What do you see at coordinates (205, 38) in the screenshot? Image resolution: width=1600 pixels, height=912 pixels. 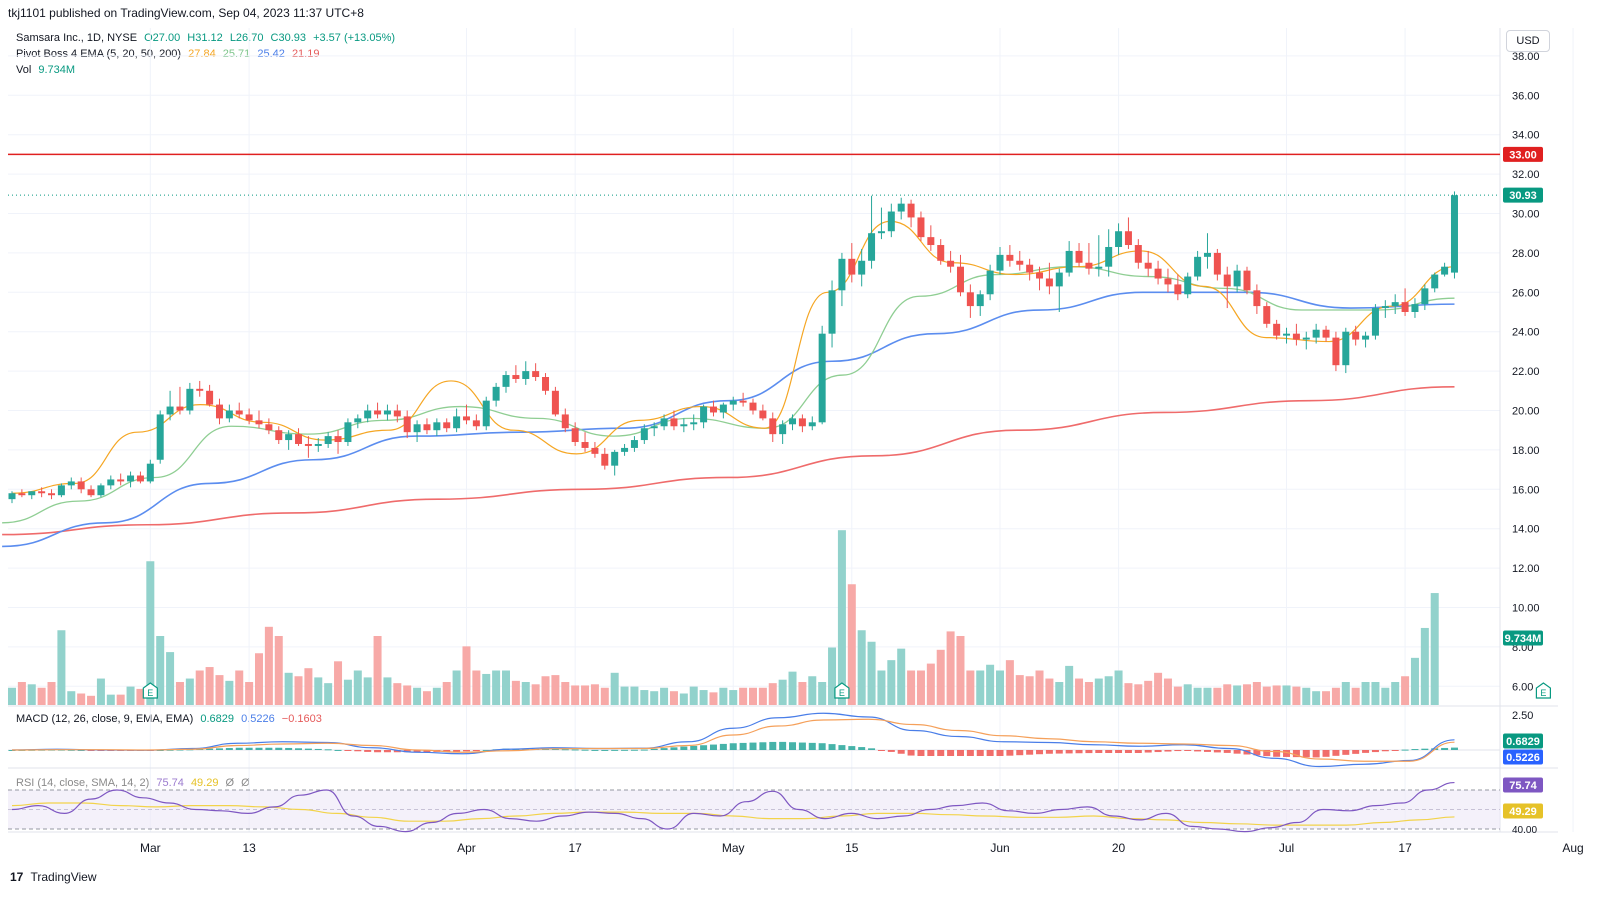 I see `high-value: H31.12` at bounding box center [205, 38].